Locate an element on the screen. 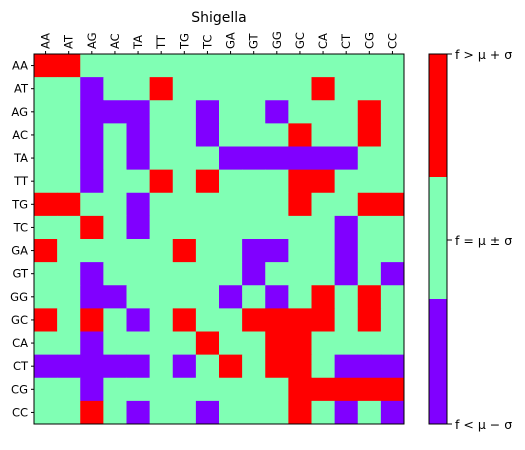  heatmap-cell-CT-GT is located at coordinates (254, 366).